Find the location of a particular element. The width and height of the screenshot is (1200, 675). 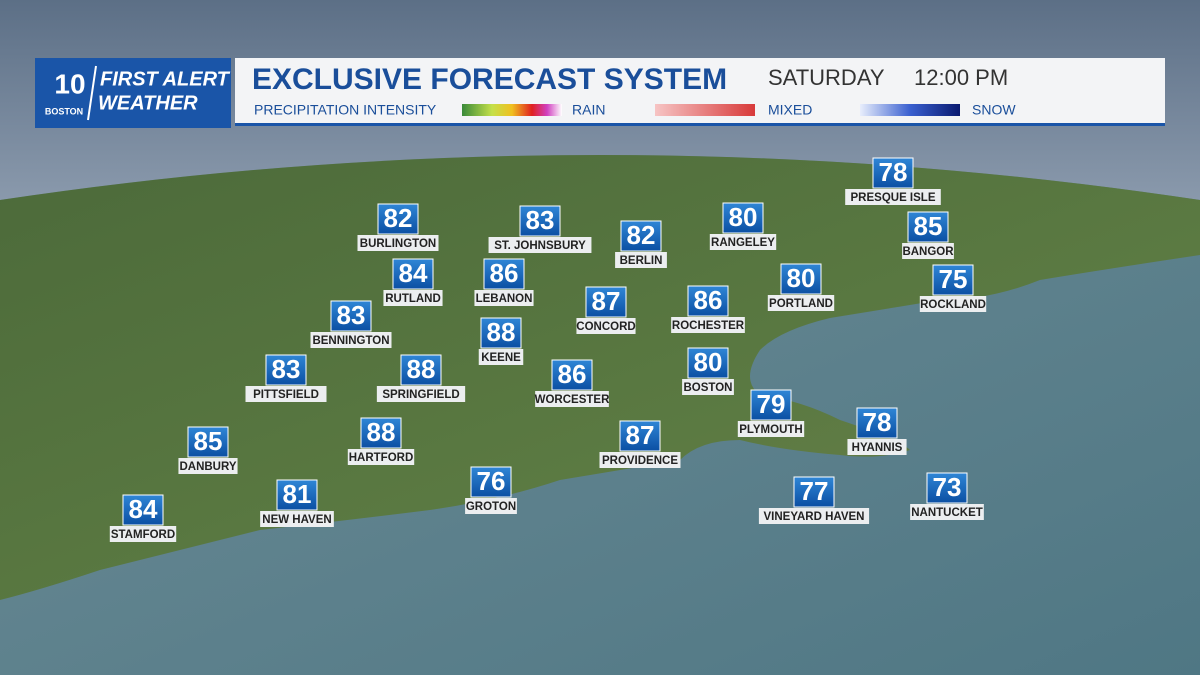

snow-bar is located at coordinates (910, 110).